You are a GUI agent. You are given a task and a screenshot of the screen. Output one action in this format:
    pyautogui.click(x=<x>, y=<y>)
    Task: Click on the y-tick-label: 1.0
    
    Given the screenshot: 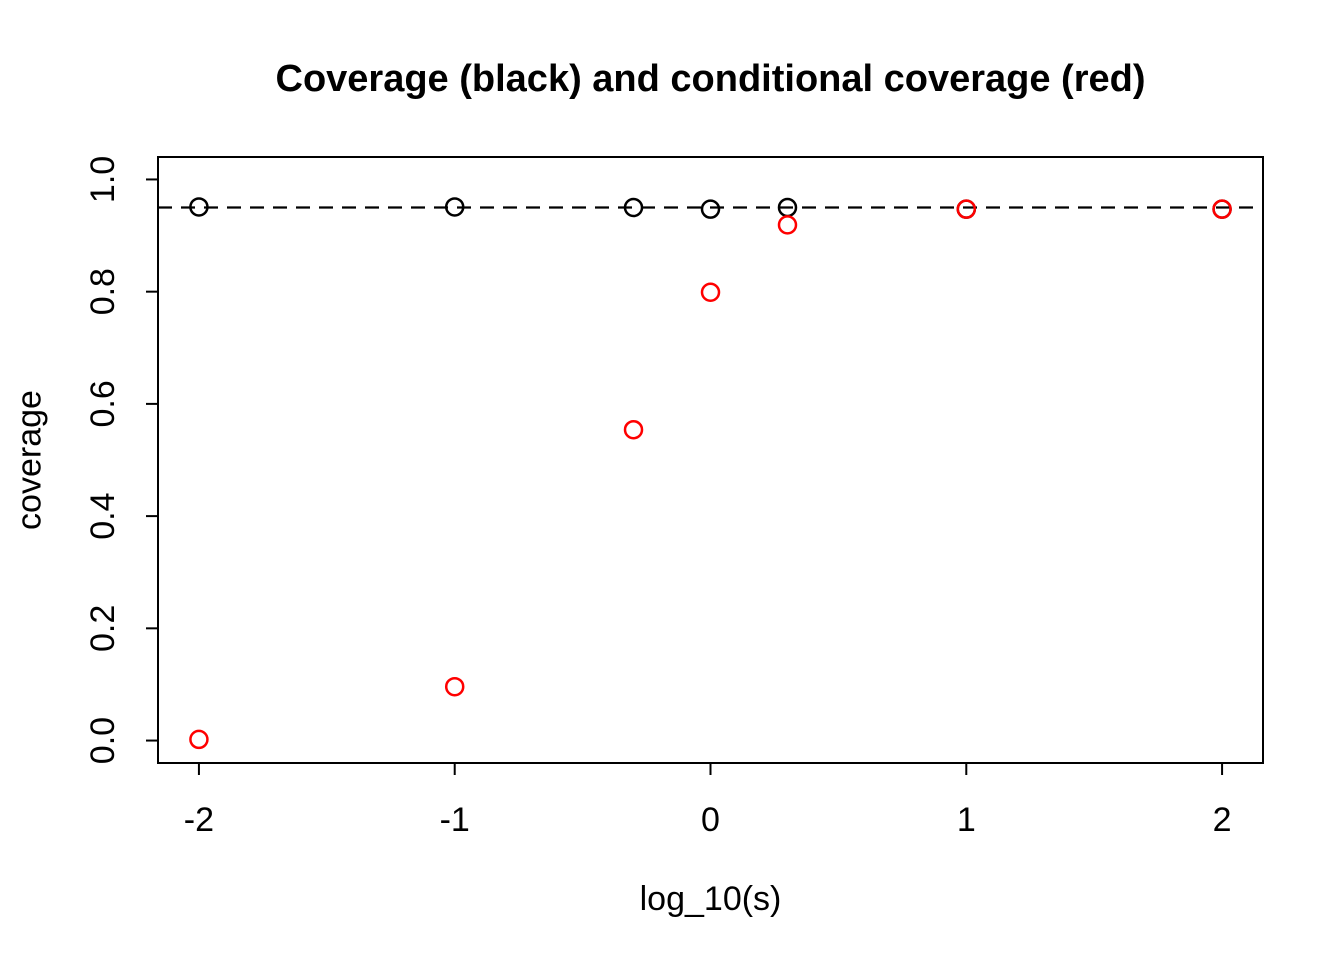 What is the action you would take?
    pyautogui.click(x=103, y=179)
    